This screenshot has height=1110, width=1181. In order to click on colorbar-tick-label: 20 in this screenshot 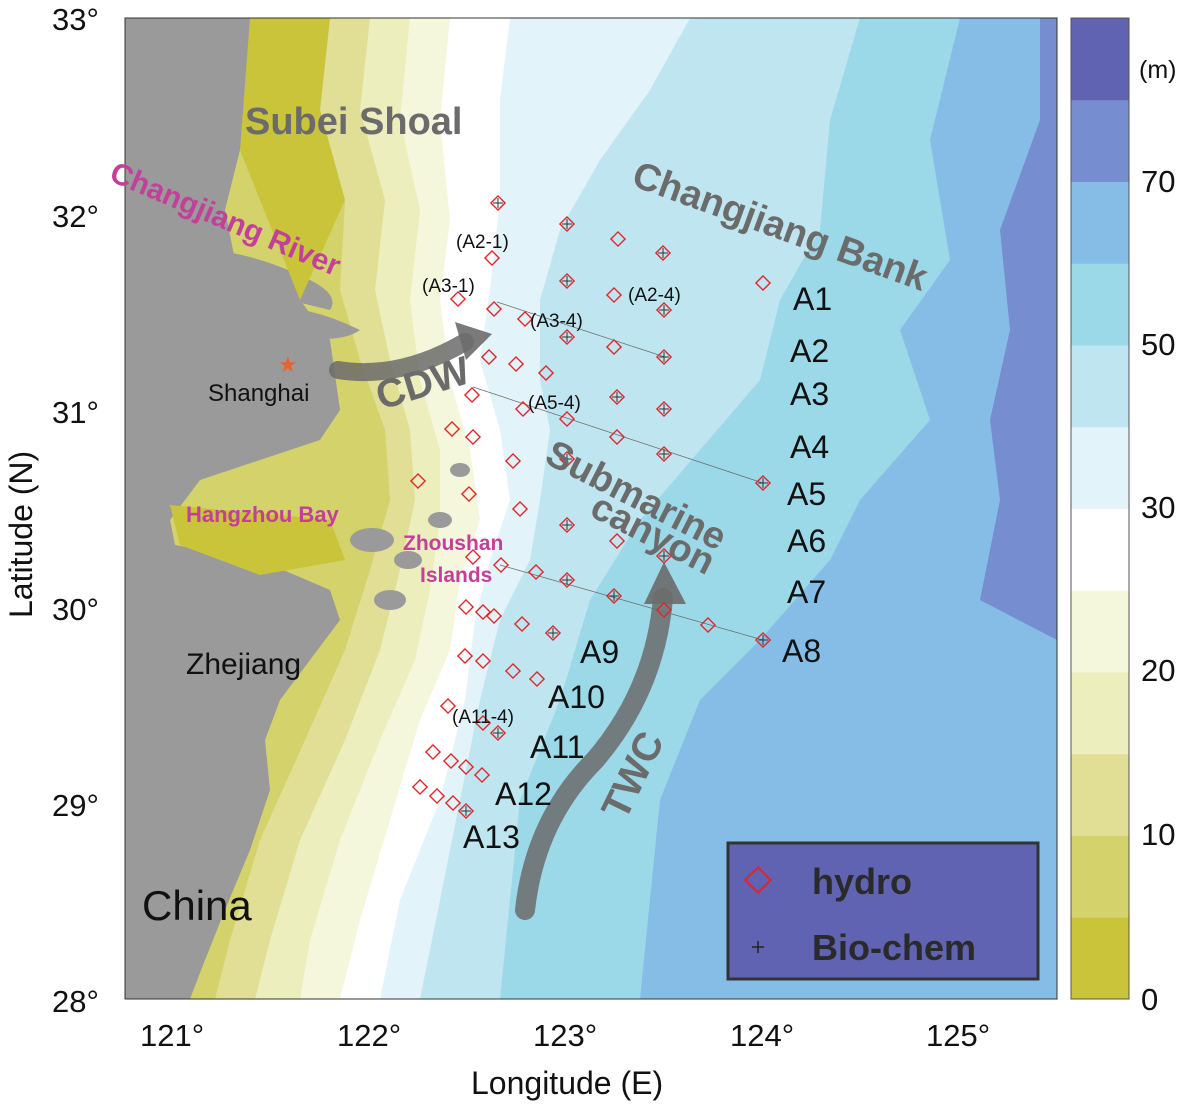, I will do `click(1158, 670)`.